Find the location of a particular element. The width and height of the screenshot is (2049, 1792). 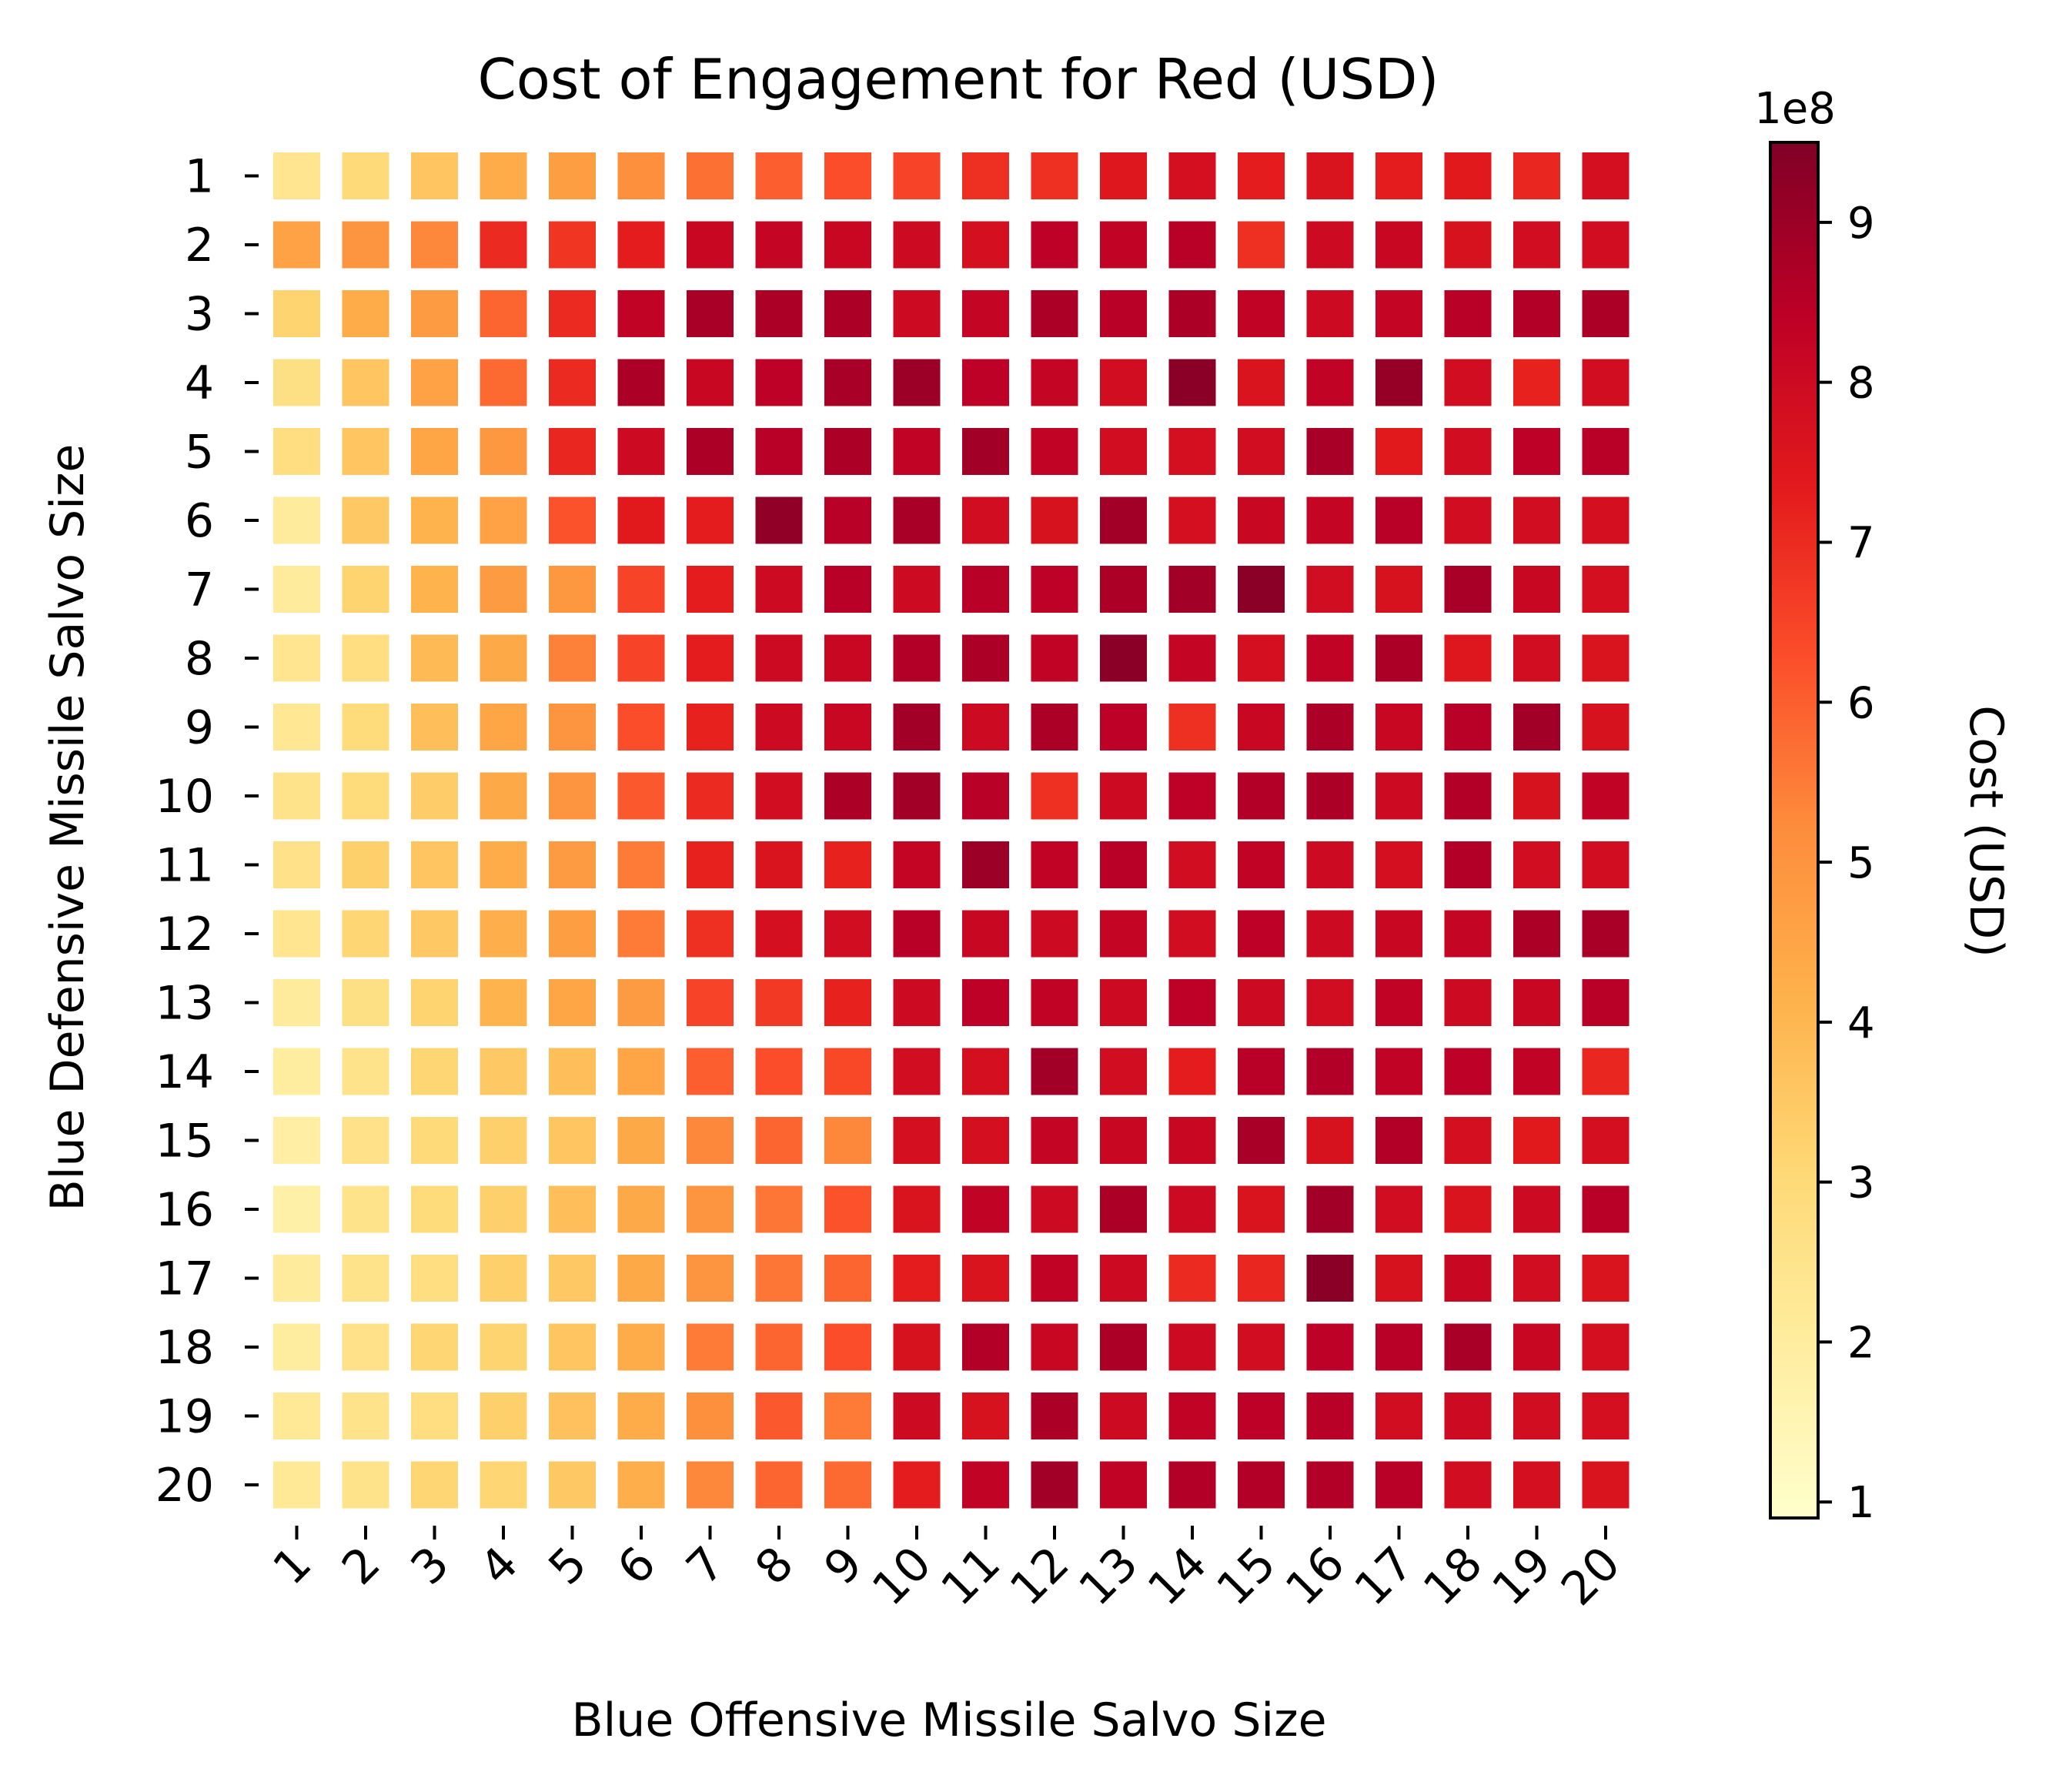

y-tick-label: 7 is located at coordinates (200, 590).